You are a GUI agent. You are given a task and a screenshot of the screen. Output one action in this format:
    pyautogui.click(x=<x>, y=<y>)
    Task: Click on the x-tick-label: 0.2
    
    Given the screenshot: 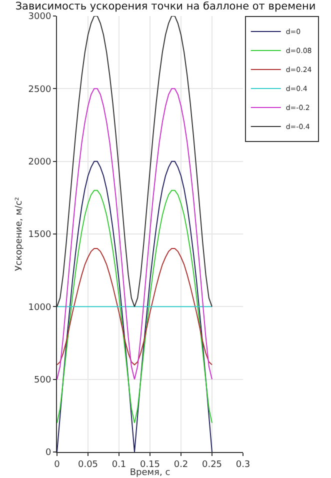 What is the action you would take?
    pyautogui.click(x=181, y=465)
    